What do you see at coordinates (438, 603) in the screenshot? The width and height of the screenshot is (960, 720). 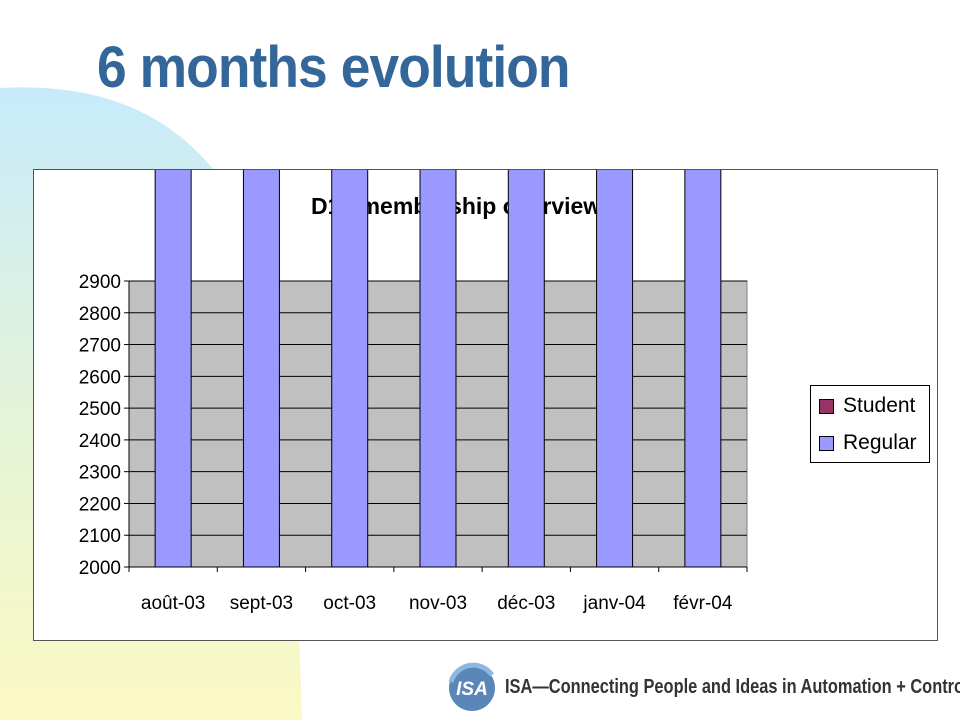 I see `x-tick-label: nov-03` at bounding box center [438, 603].